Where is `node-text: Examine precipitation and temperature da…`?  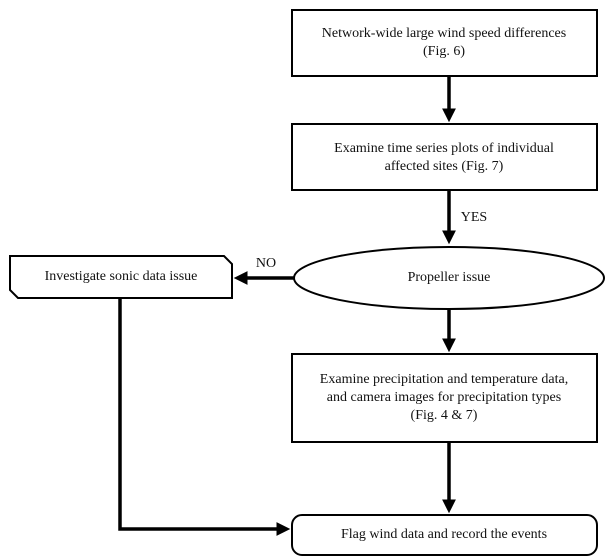 node-text: Examine precipitation and temperature da… is located at coordinates (444, 379).